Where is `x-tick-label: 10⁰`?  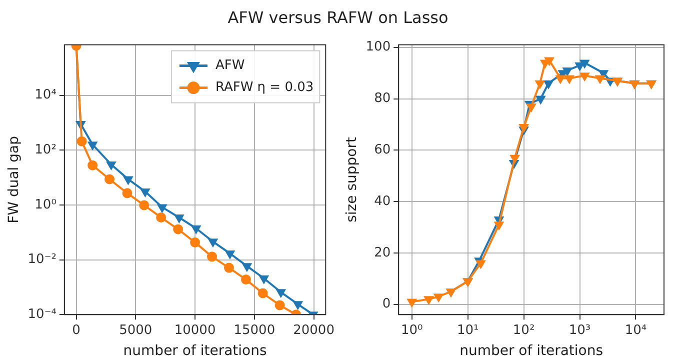 x-tick-label: 10⁰ is located at coordinates (411, 330).